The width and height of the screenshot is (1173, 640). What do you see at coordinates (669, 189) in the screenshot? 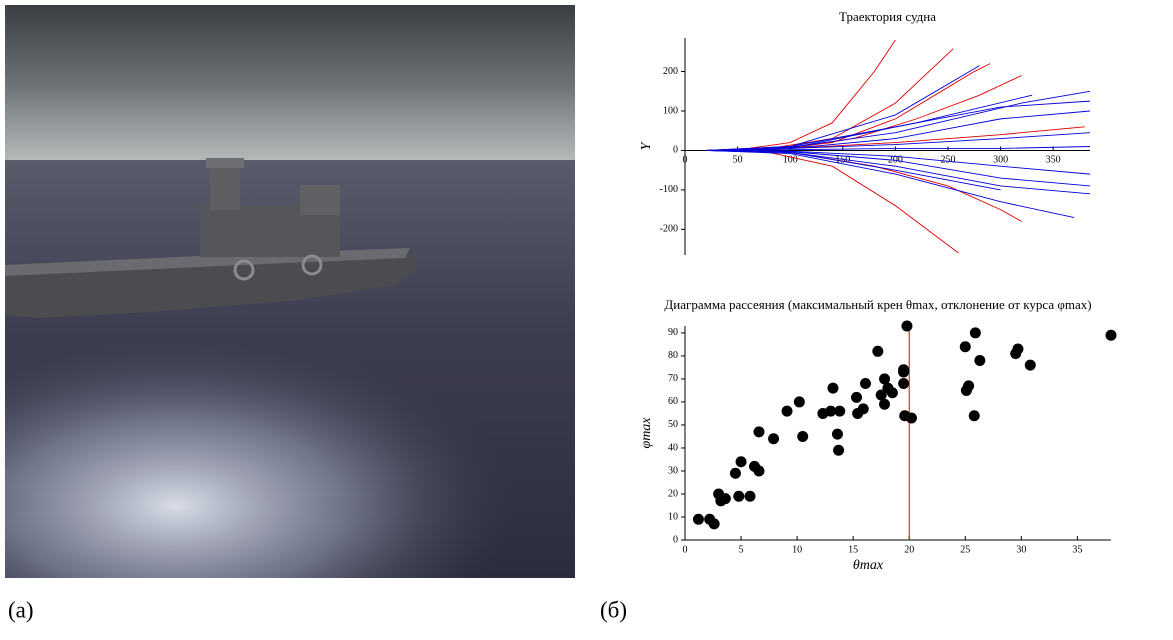
I see `y-tick-label: -100` at bounding box center [669, 189].